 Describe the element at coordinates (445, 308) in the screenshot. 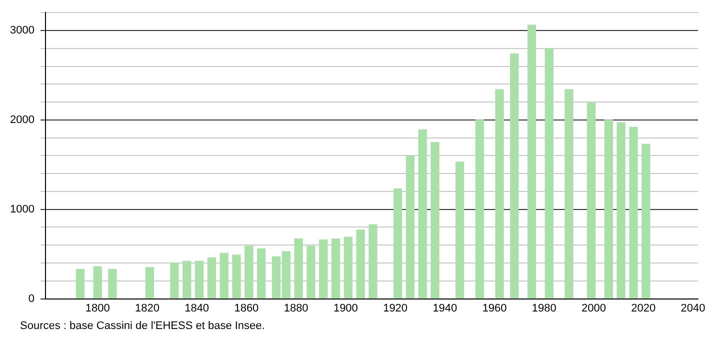

I see `x-tick-label: 1940` at that location.